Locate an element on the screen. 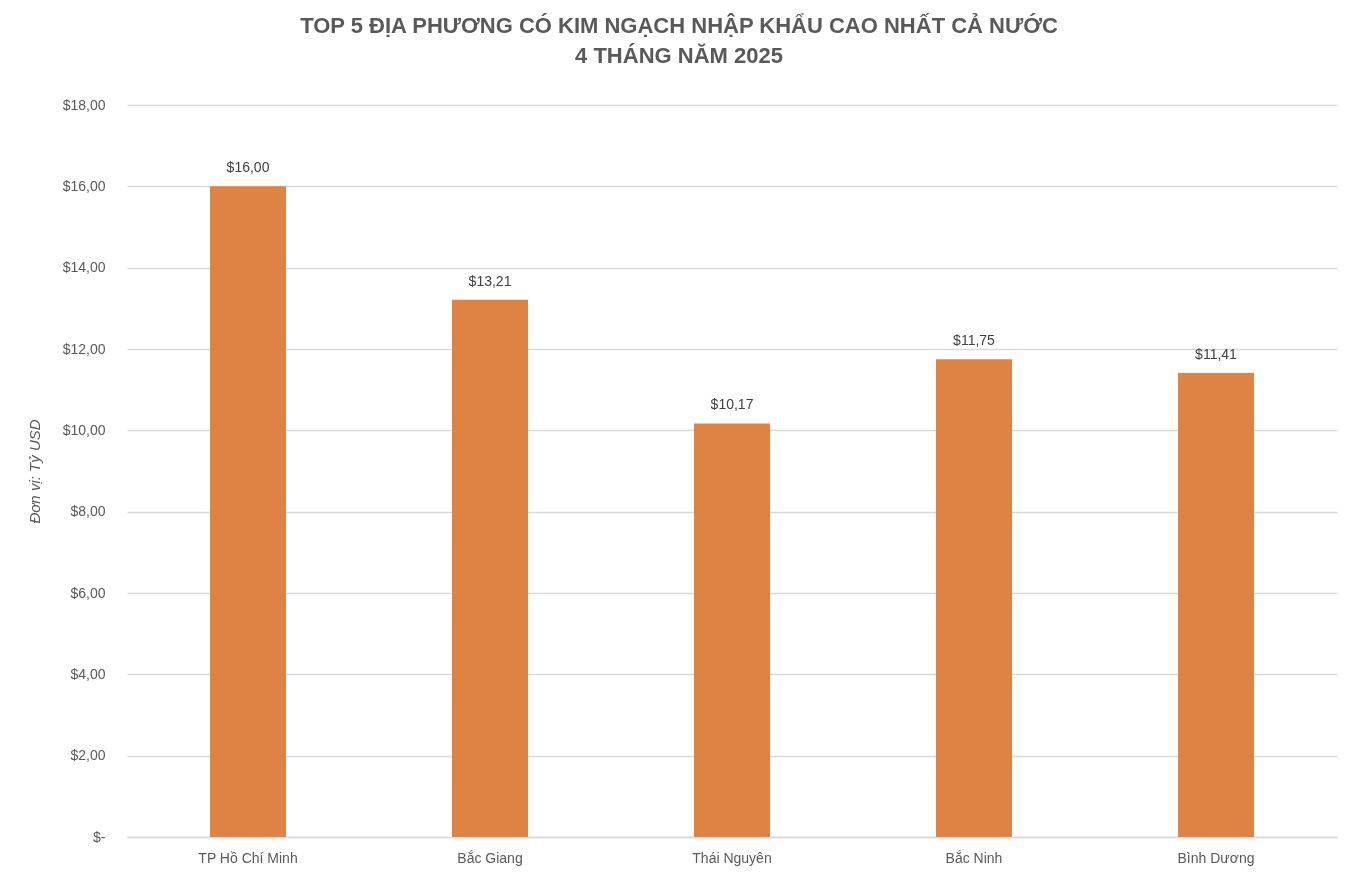  x-tick-label: Thái Nguyên is located at coordinates (732, 857).